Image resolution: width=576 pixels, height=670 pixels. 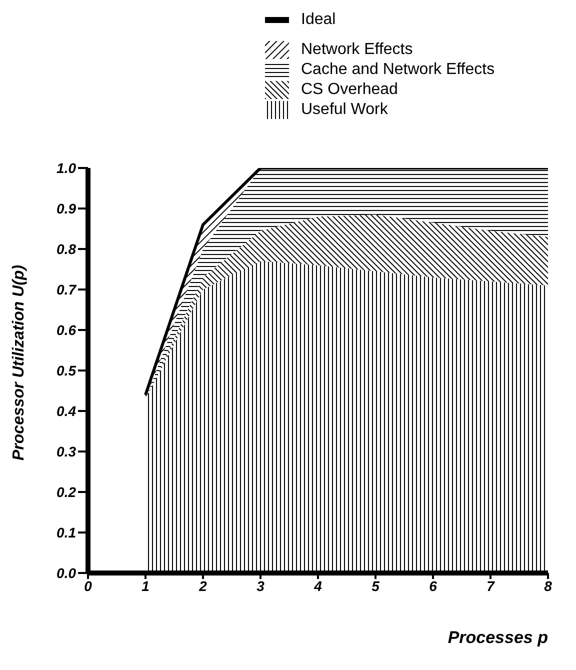 What do you see at coordinates (498, 637) in the screenshot?
I see `x-axis-title: Processes p` at bounding box center [498, 637].